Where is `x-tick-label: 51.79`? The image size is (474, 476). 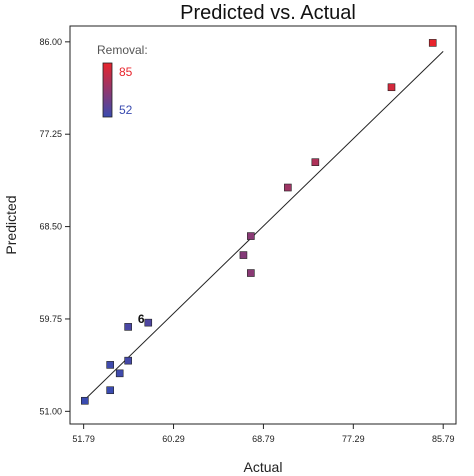
x-tick-label: 51.79 is located at coordinates (83, 439).